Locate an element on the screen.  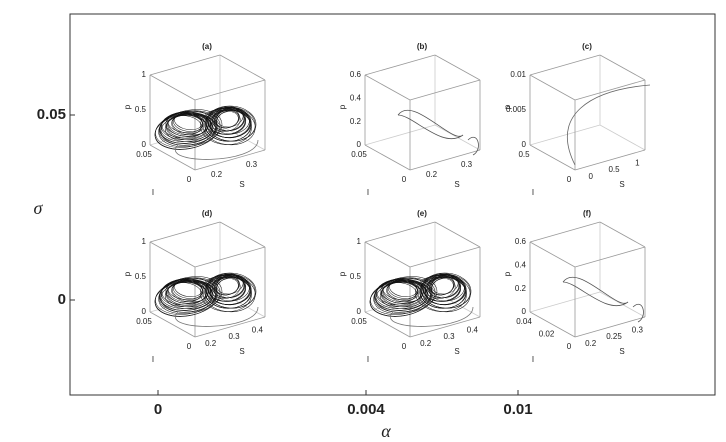
i-tick-label: 0.5 is located at coordinates (524, 154).